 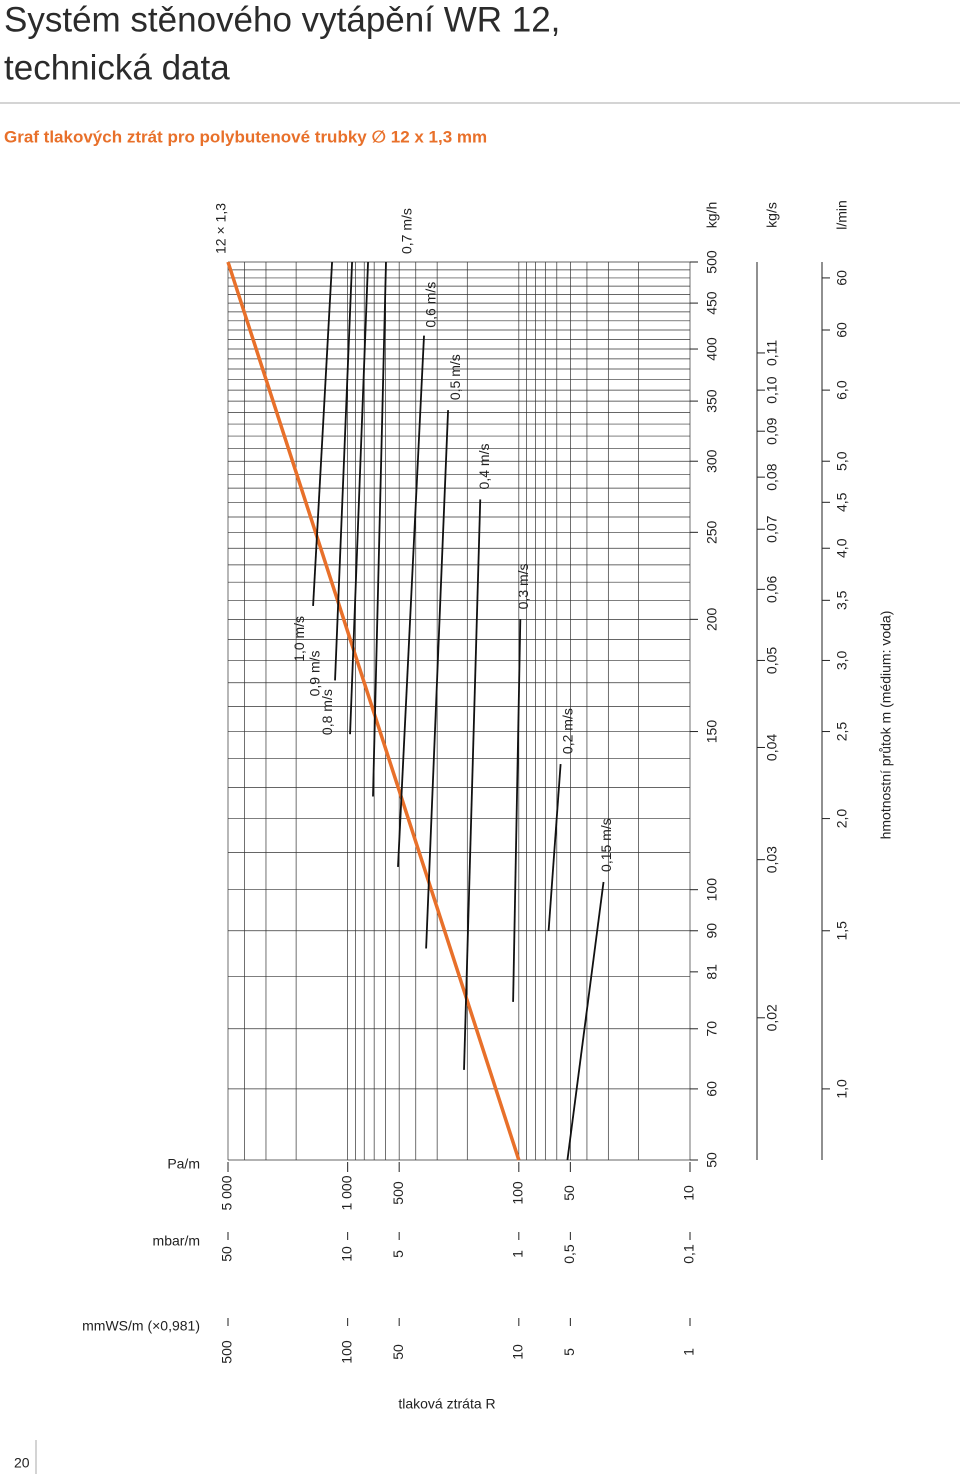 What do you see at coordinates (282, 19) in the screenshot?
I see `chart-title: Systém stěnového vytápění WR 12,` at bounding box center [282, 19].